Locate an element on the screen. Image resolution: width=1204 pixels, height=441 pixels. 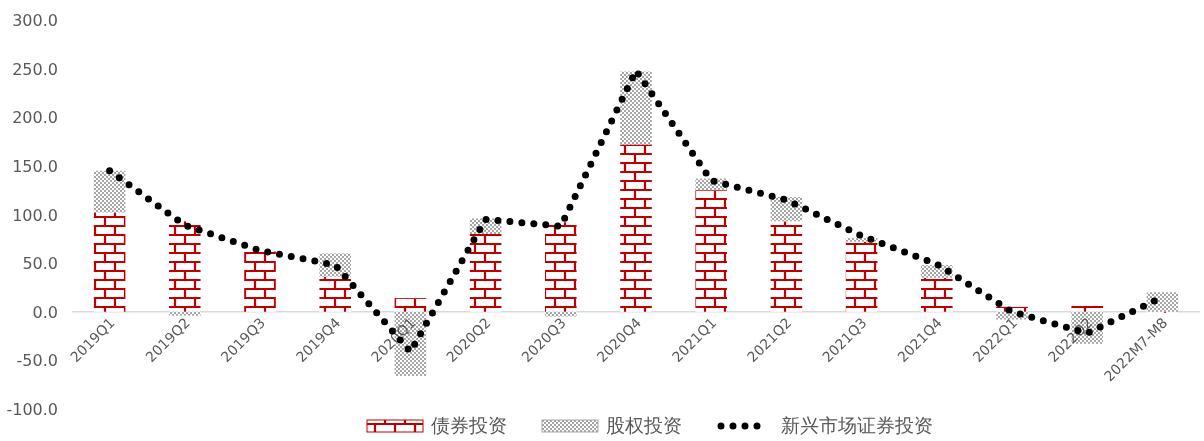
legend-label: 债券投资 is located at coordinates (469, 425).